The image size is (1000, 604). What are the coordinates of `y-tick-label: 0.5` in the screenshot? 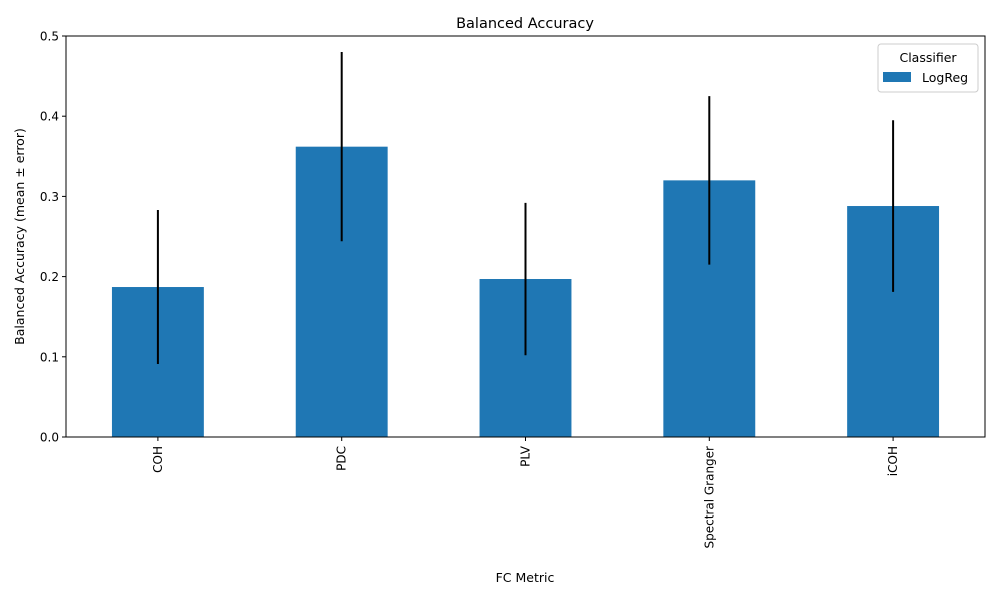 It's located at (49, 37).